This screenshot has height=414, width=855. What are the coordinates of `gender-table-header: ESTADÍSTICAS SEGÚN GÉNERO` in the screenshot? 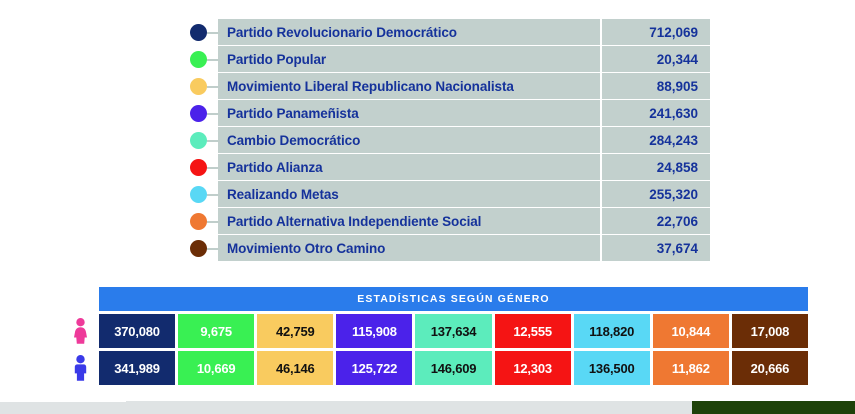 It's located at (453, 299).